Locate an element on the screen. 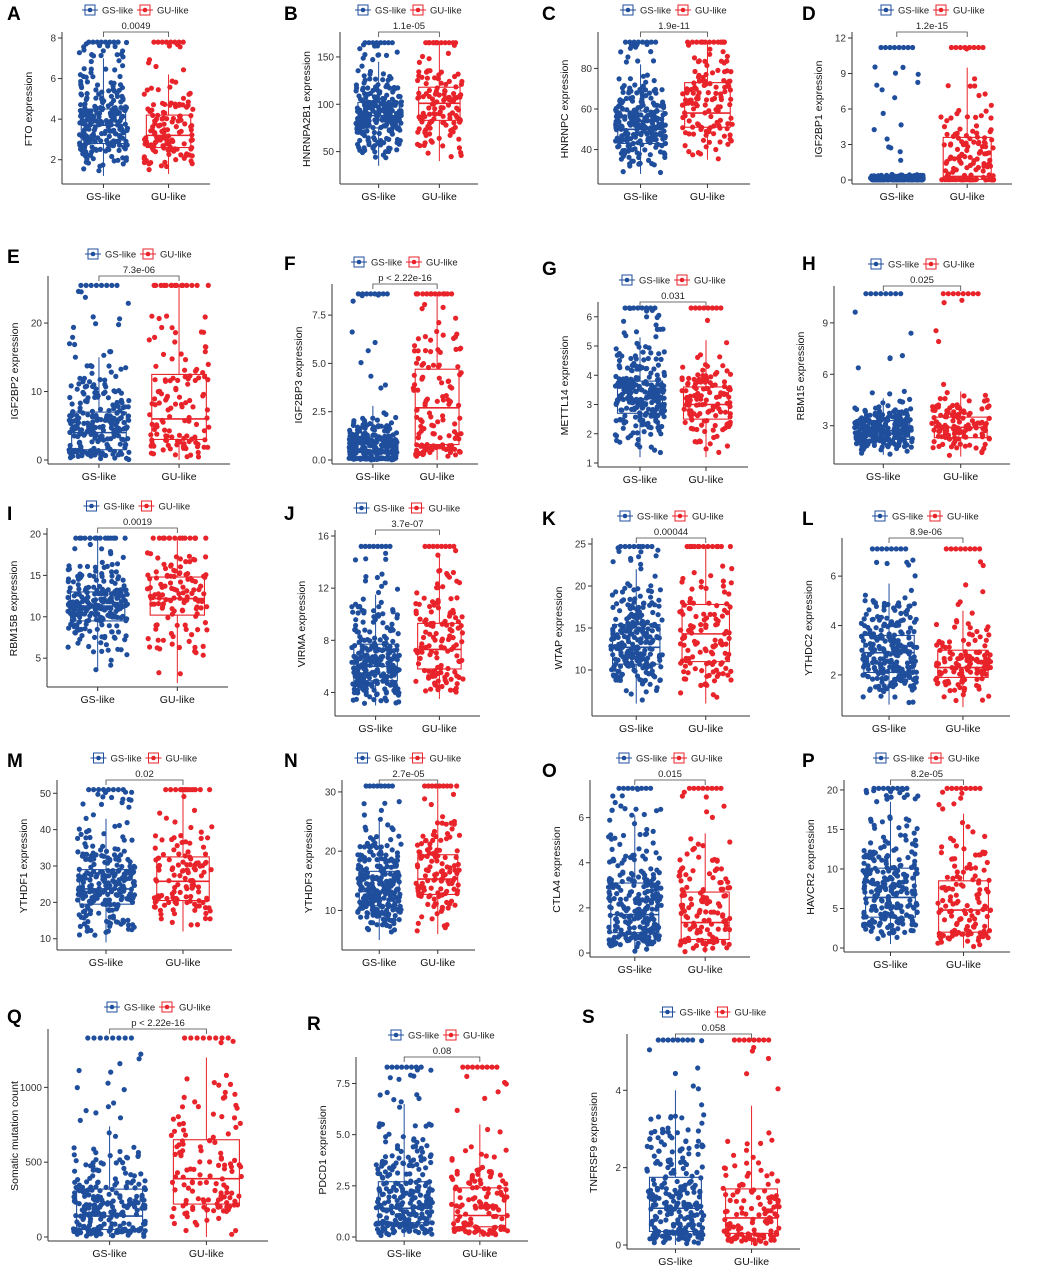  x-tick-label: GU-like is located at coordinates (179, 477).